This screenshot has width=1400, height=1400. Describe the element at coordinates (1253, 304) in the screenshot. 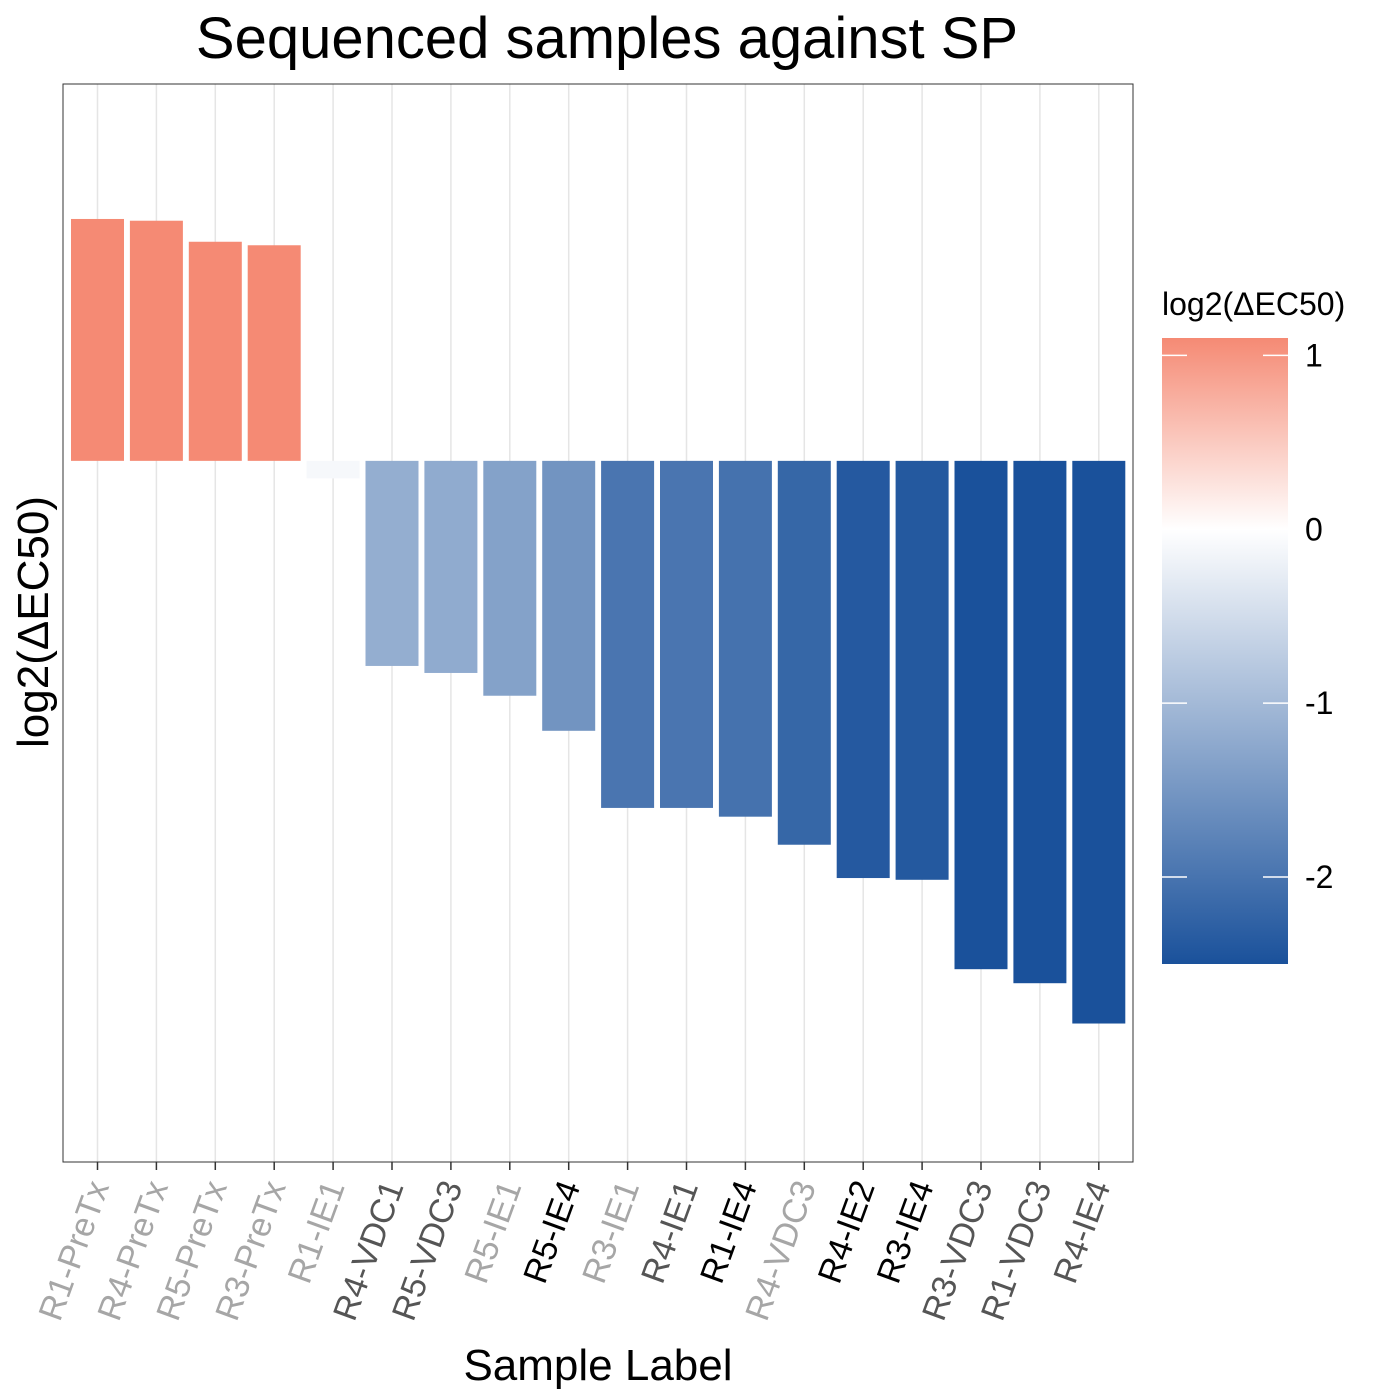

I see `legend-title: log2(ΔEC50)` at that location.